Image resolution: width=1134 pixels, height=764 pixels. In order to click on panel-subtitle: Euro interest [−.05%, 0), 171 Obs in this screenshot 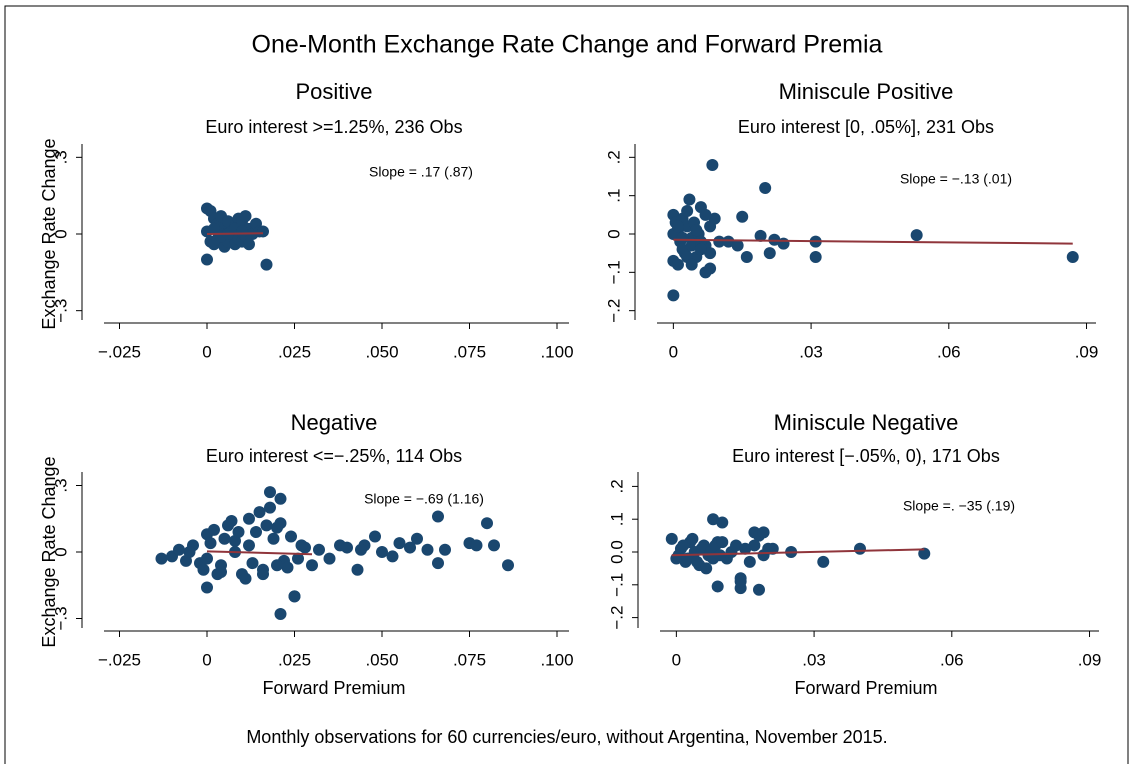, I will do `click(866, 456)`.